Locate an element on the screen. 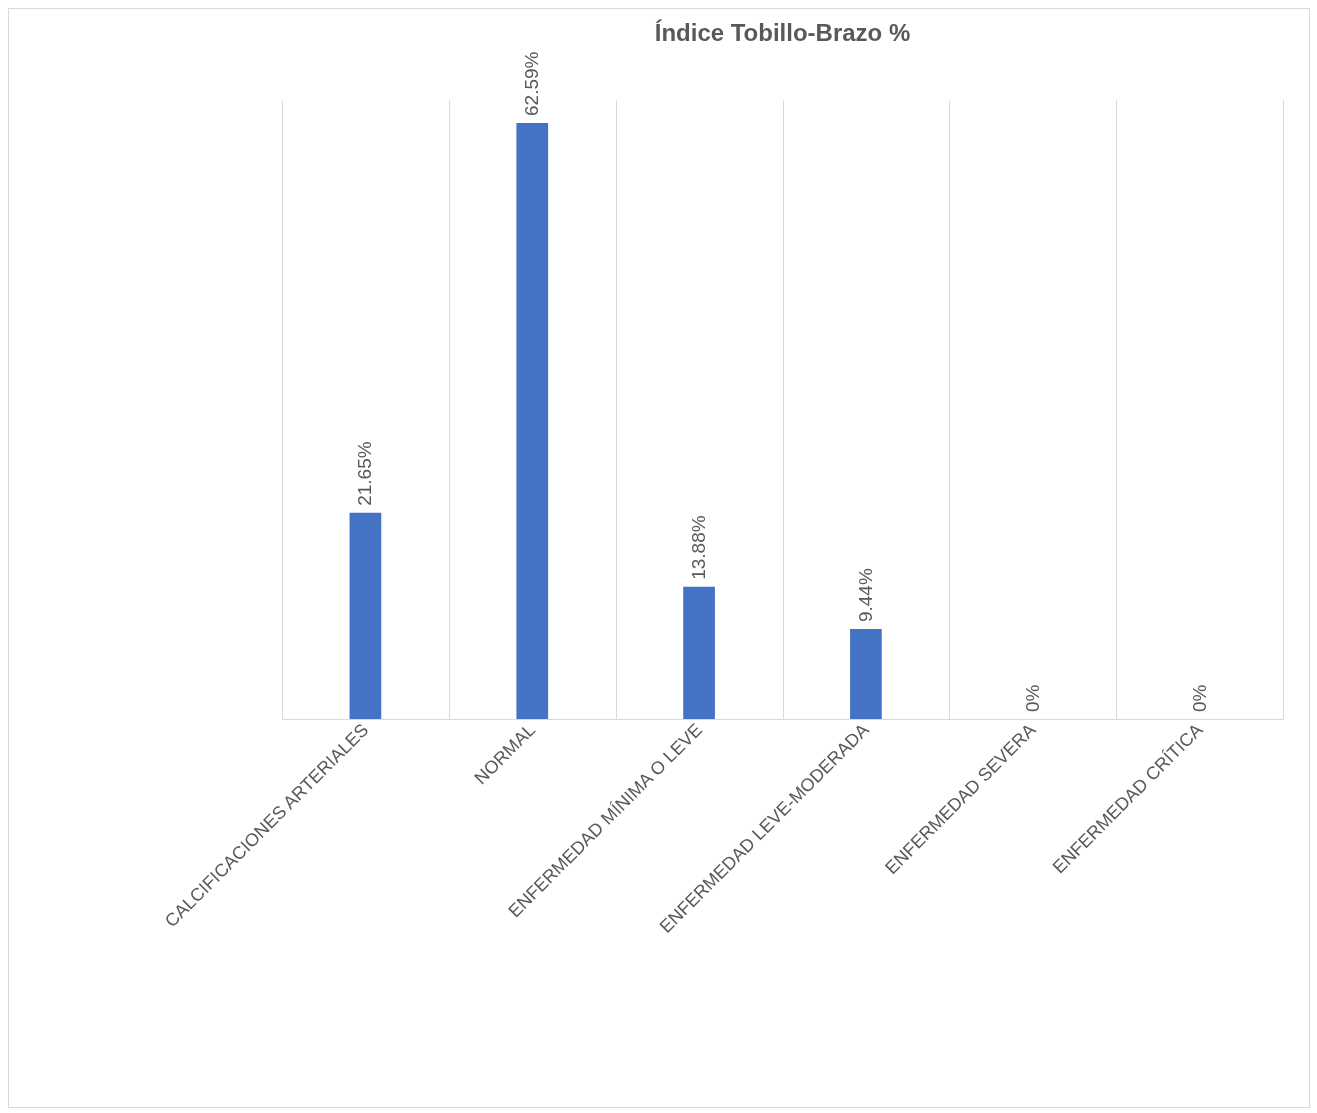 The height and width of the screenshot is (1113, 1317). data-label: 9.44% is located at coordinates (865, 595).